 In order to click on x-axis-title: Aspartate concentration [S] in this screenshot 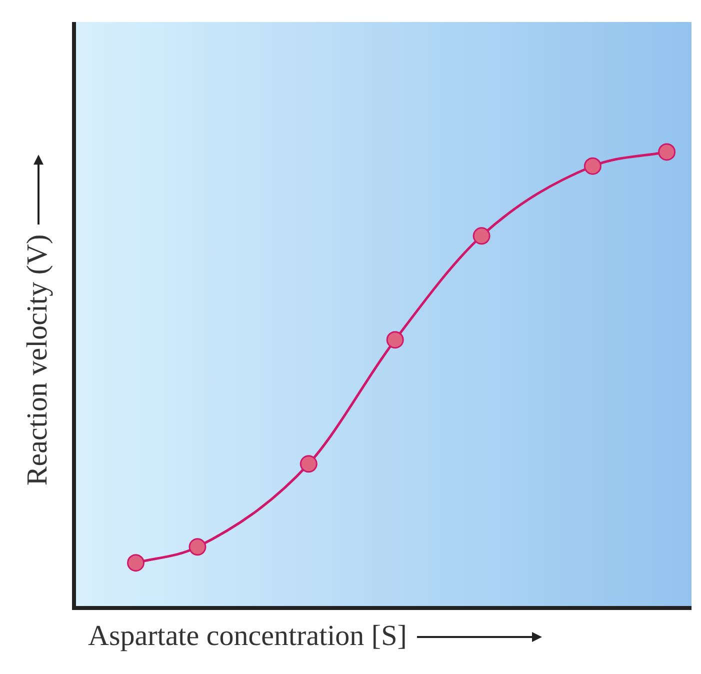, I will do `click(247, 636)`.